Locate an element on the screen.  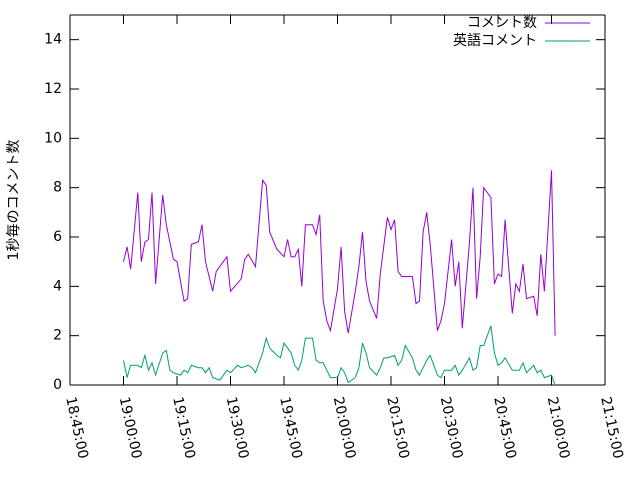
y-tick-label: 14 is located at coordinates (53, 40).